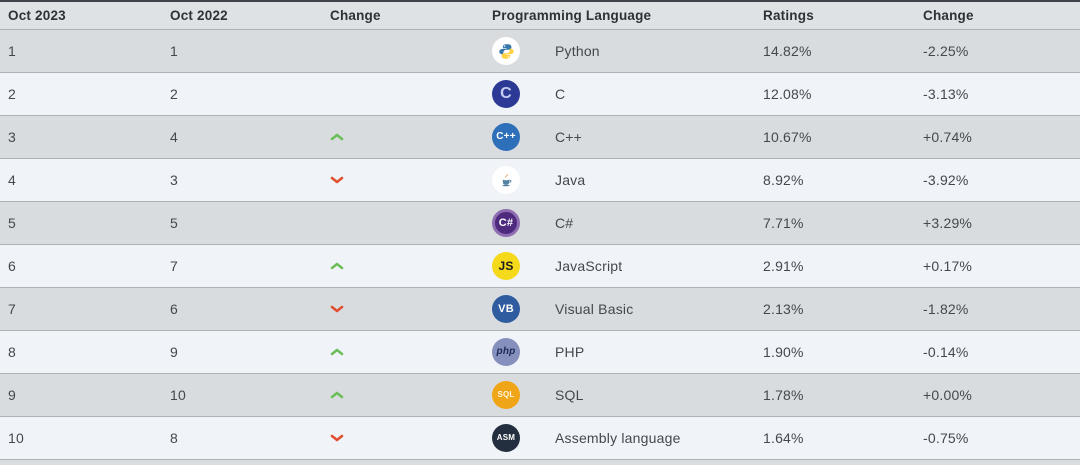 The width and height of the screenshot is (1080, 465). What do you see at coordinates (946, 438) in the screenshot?
I see `ratings-change-value: -0.75%` at bounding box center [946, 438].